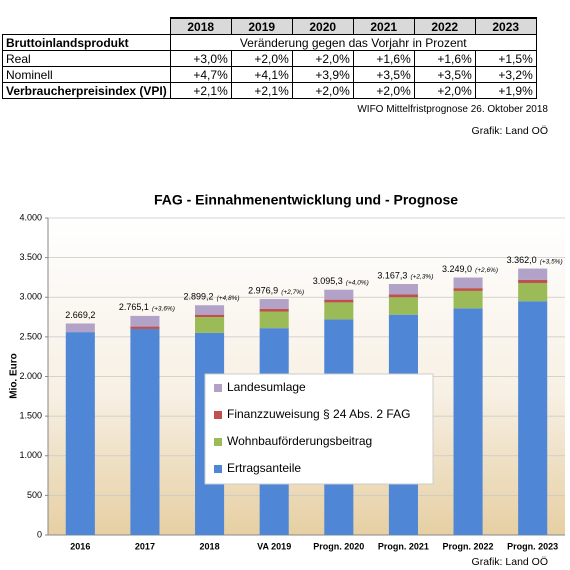 The width and height of the screenshot is (570, 570). Describe the element at coordinates (505, 58) in the screenshot. I see `cell: +1,5%` at that location.